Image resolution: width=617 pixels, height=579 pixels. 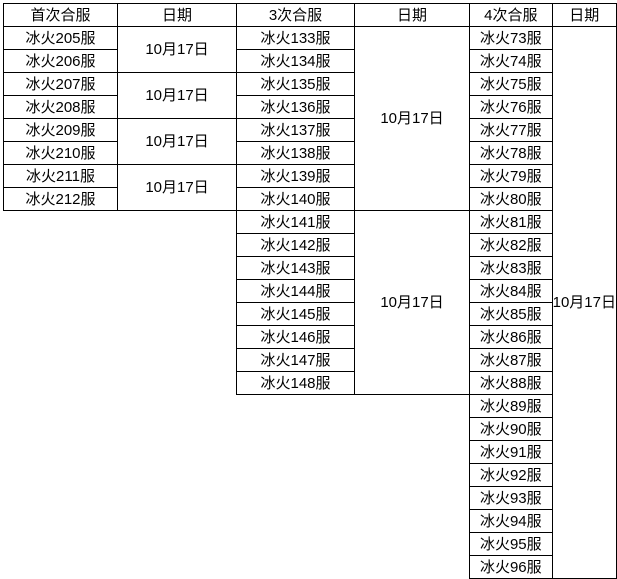 I want to click on server-name-cell: 冰火94服, so click(x=511, y=521).